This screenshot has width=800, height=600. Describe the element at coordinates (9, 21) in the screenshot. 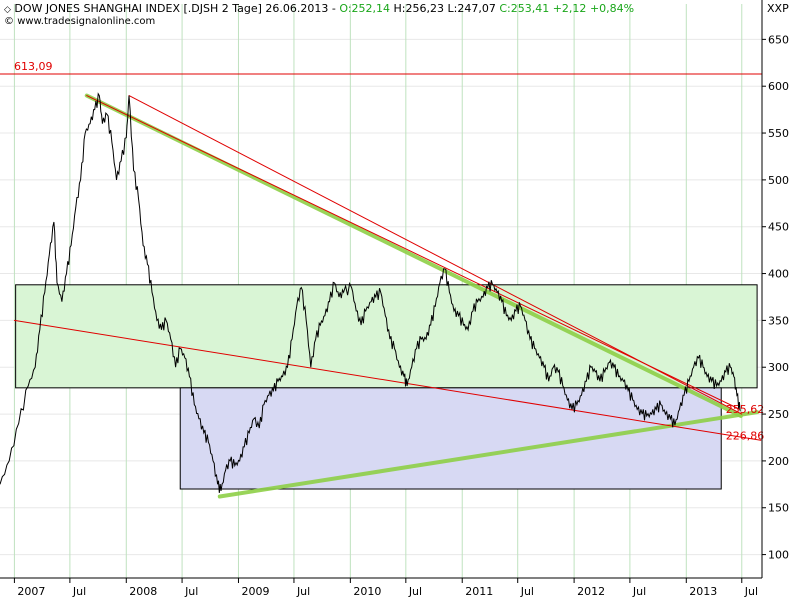

I see `copyright-icon: ©` at that location.